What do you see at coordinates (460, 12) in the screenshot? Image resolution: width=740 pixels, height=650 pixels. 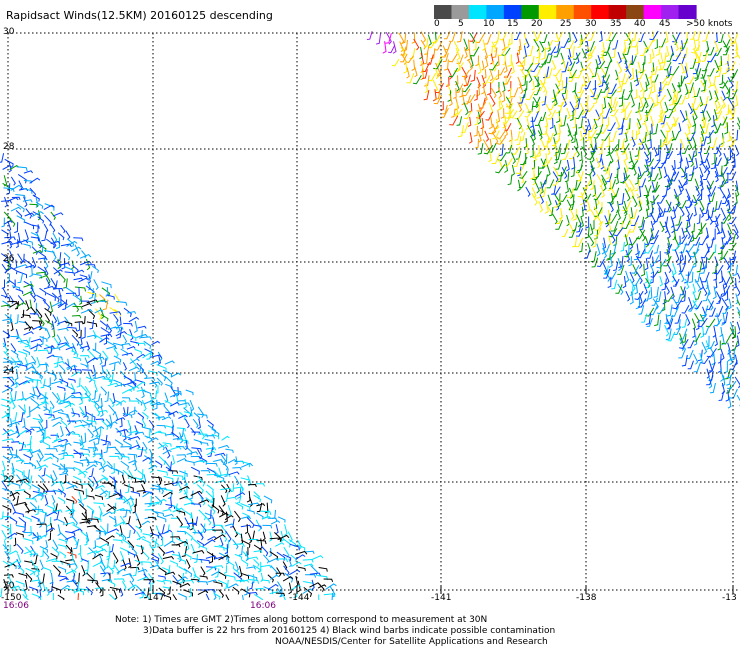 I see `legend-swatch` at bounding box center [460, 12].